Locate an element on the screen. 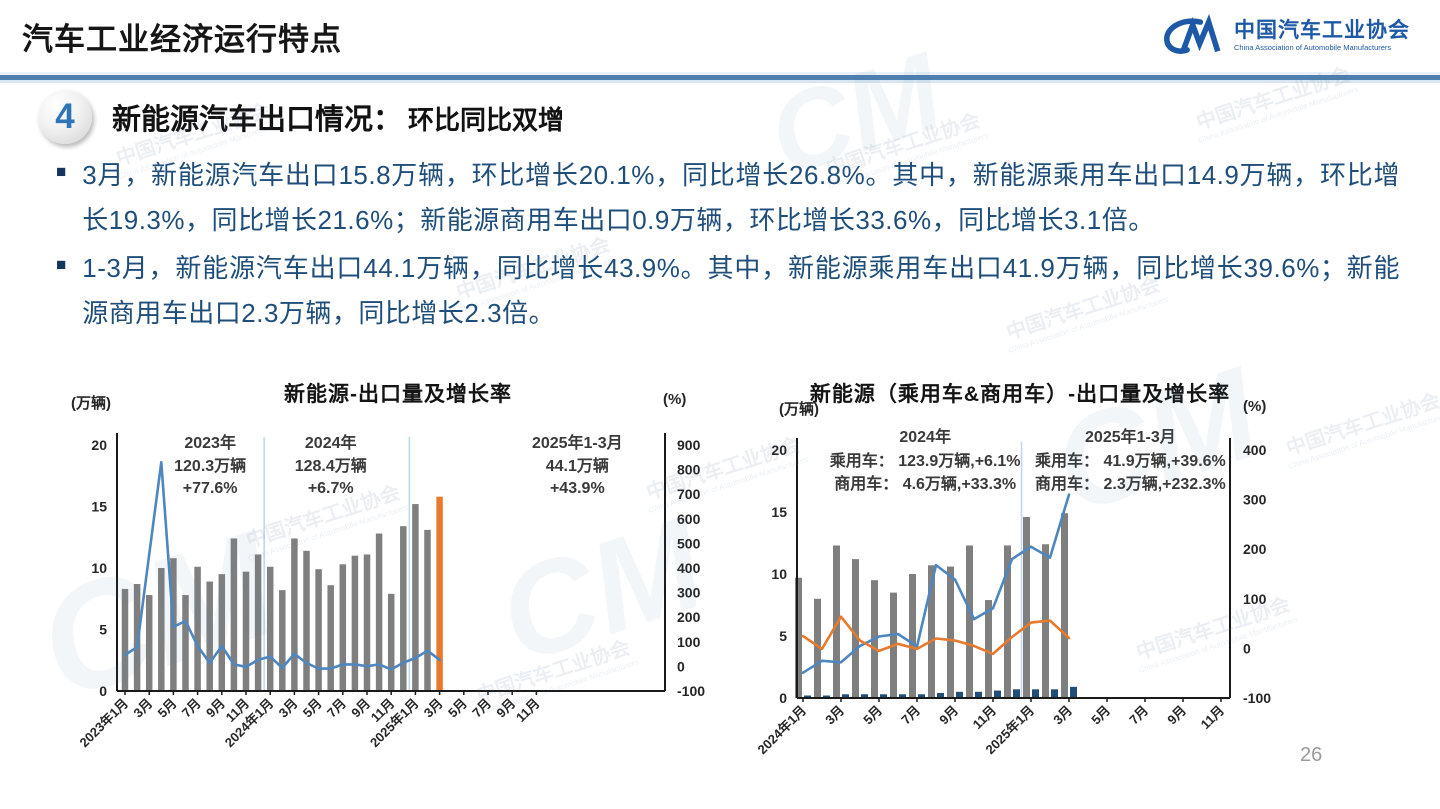  chart-annotation: 2025年1-3月 is located at coordinates (1130, 436).